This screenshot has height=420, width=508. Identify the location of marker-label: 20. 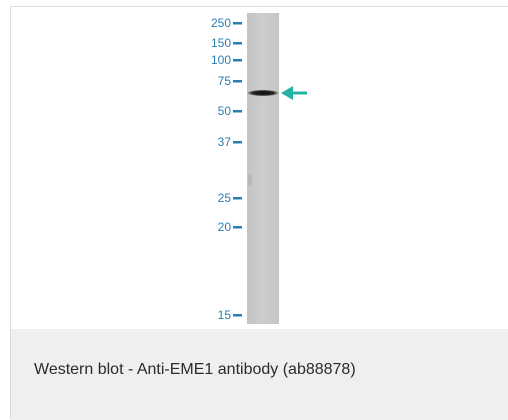
(225, 227).